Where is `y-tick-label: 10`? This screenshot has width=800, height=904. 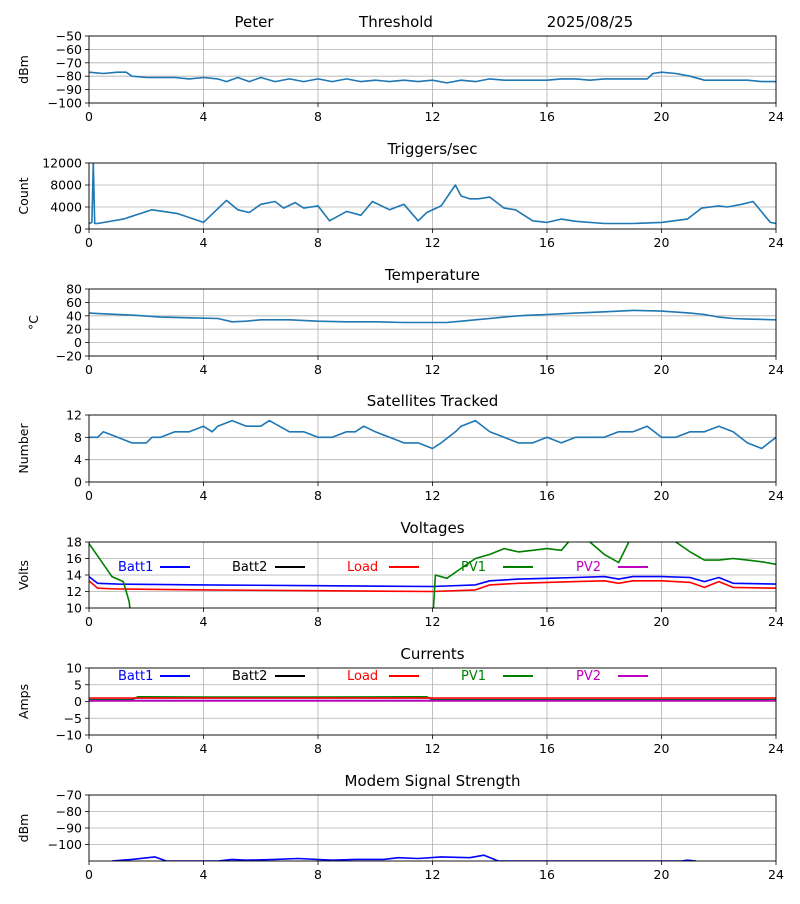 y-tick-label: 10 is located at coordinates (74, 608).